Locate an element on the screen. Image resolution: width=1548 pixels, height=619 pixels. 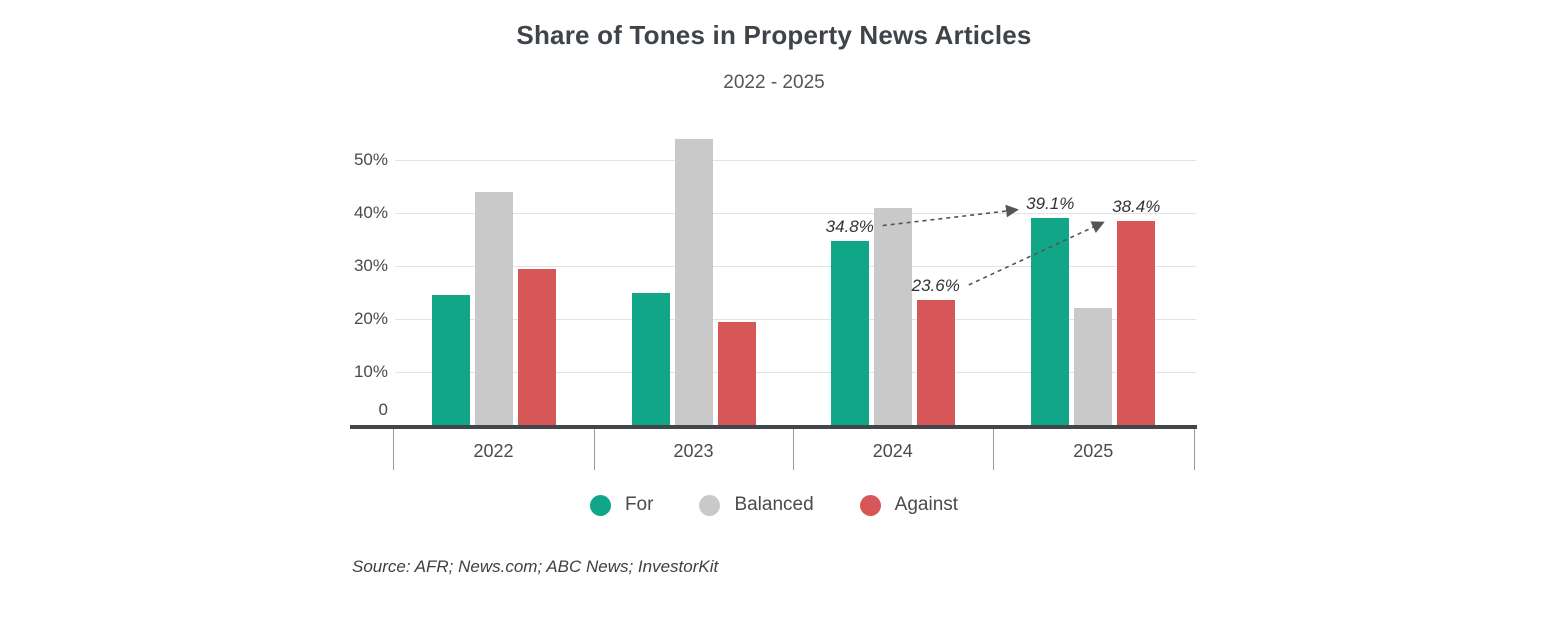
bar-balanced-2023 is located at coordinates (693, 281).